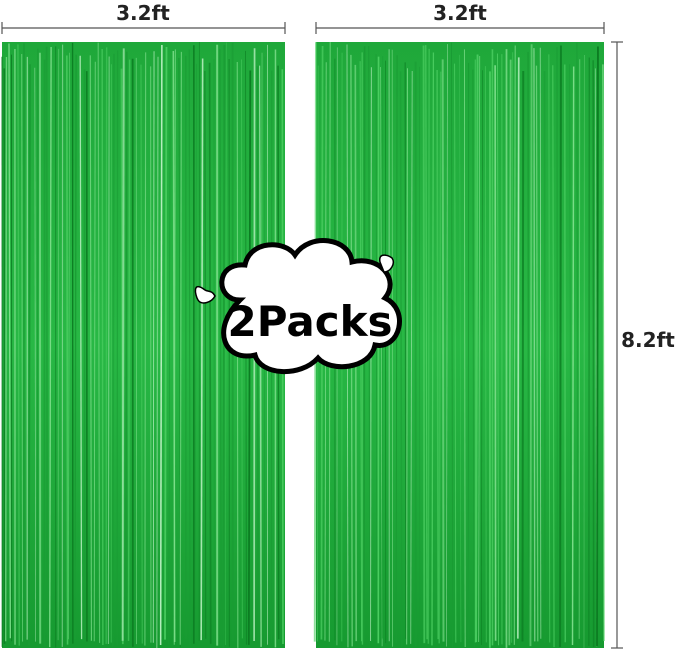  I want to click on badge-text: 2Packs, so click(309, 321).